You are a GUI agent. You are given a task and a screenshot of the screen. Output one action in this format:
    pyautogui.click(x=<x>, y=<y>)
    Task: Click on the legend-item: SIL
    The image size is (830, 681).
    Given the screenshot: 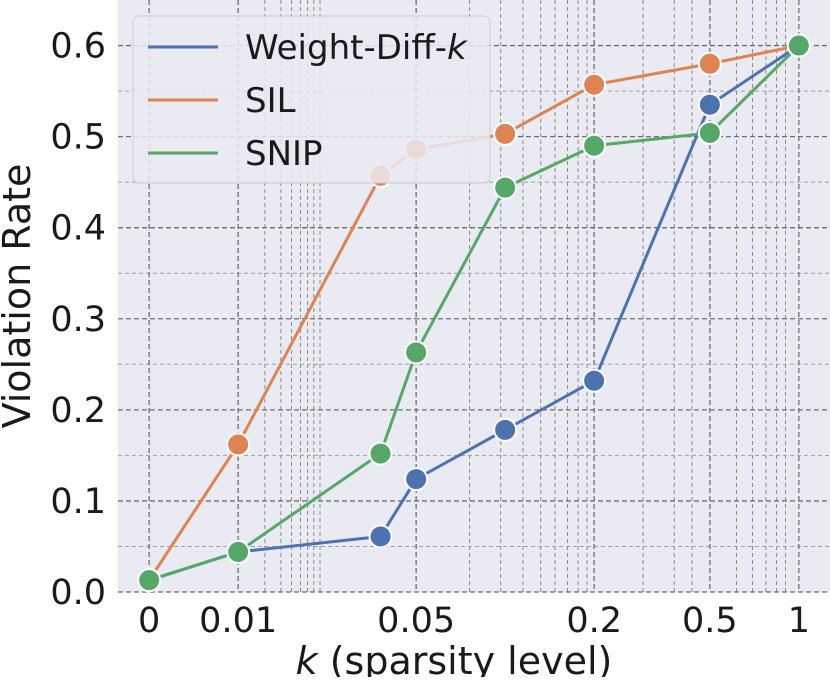 What is the action you would take?
    pyautogui.click(x=222, y=101)
    